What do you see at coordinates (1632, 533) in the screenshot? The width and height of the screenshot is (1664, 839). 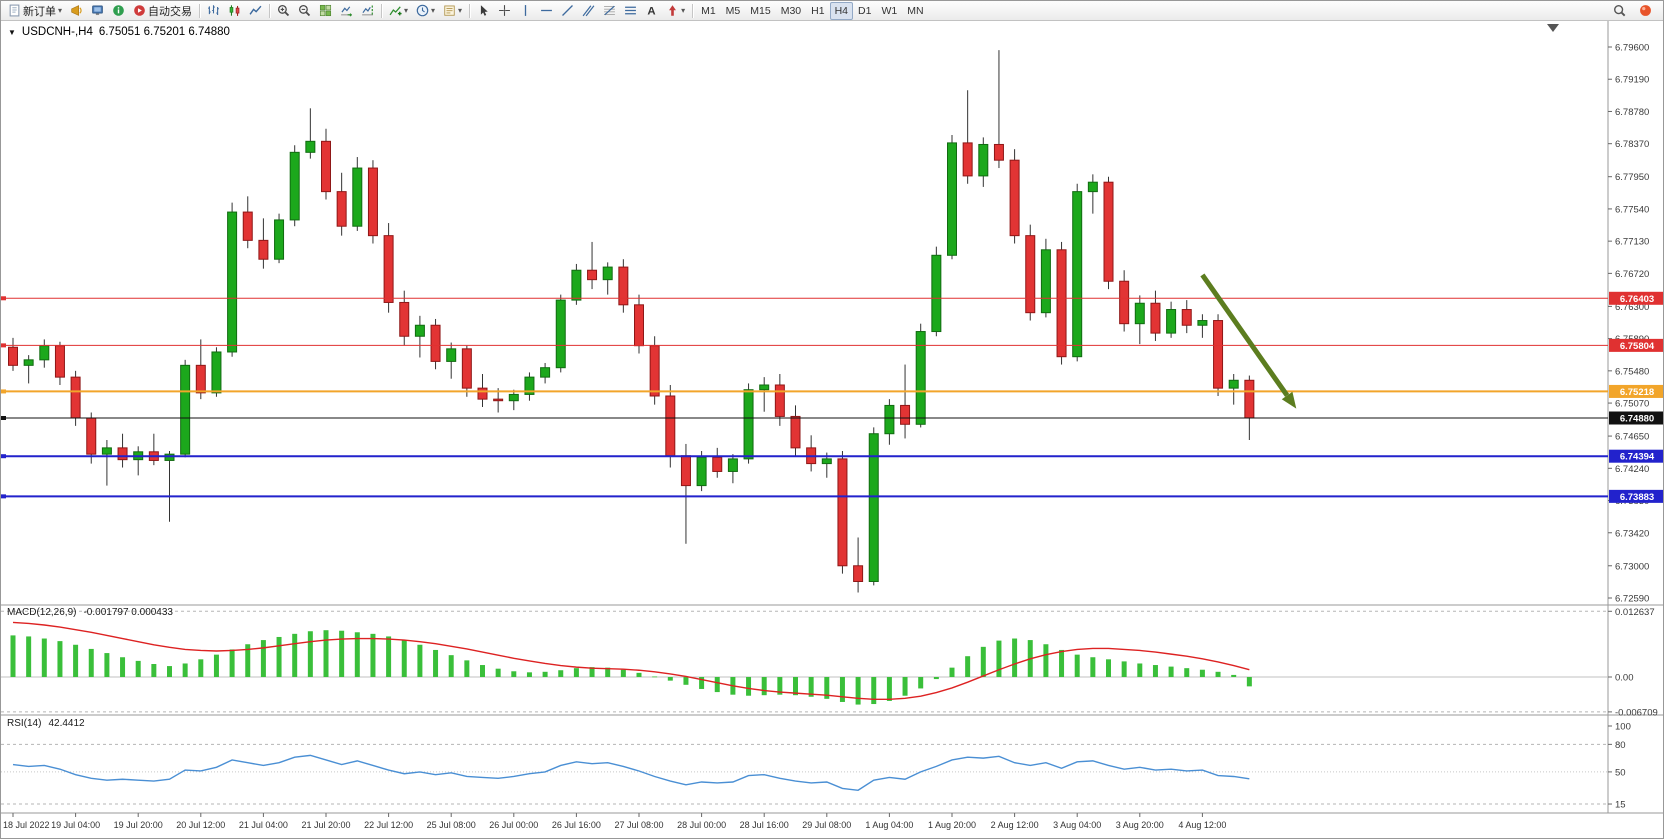 I see `price-axis-label: 6.73420` at bounding box center [1632, 533].